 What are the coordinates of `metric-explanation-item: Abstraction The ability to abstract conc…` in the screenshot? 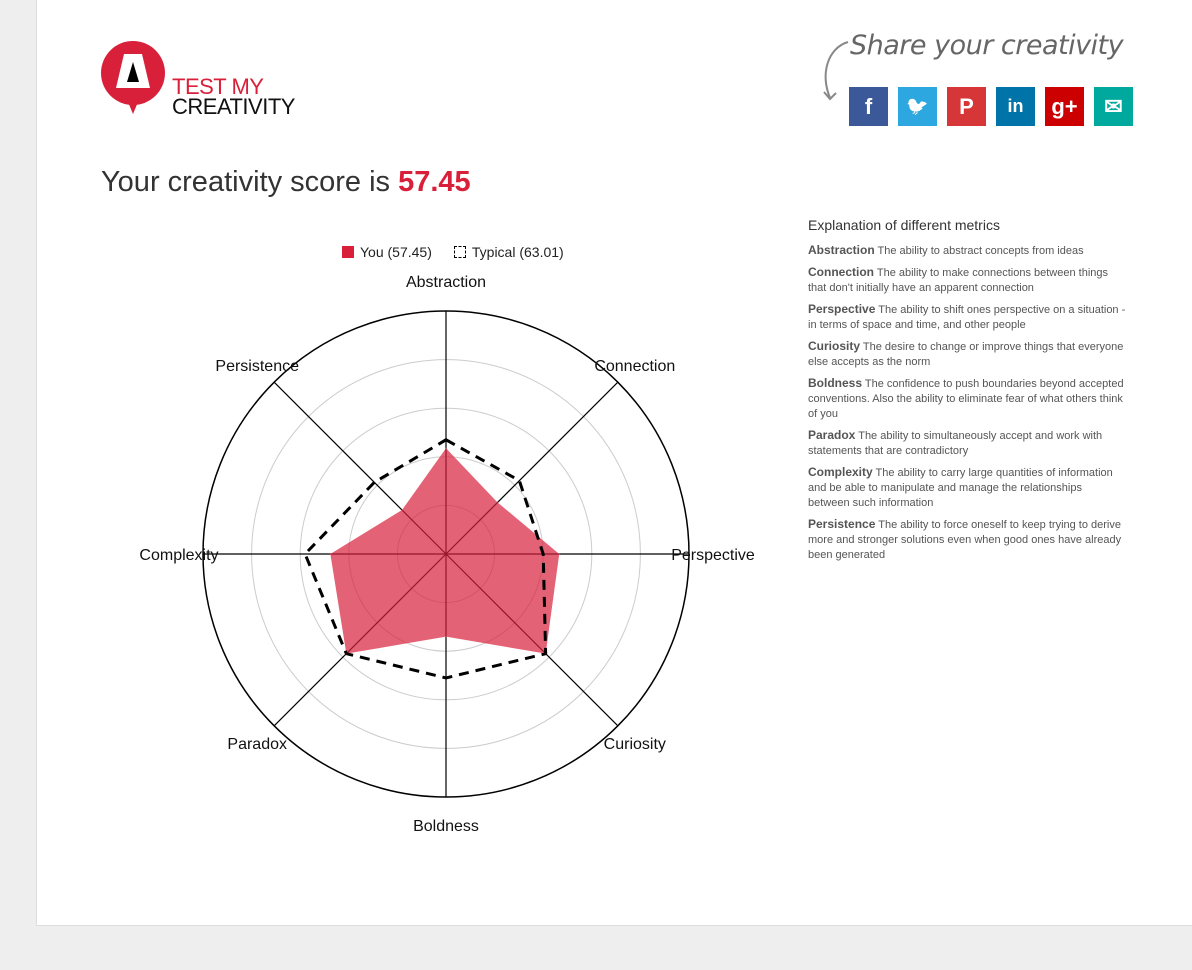 It's located at (967, 251).